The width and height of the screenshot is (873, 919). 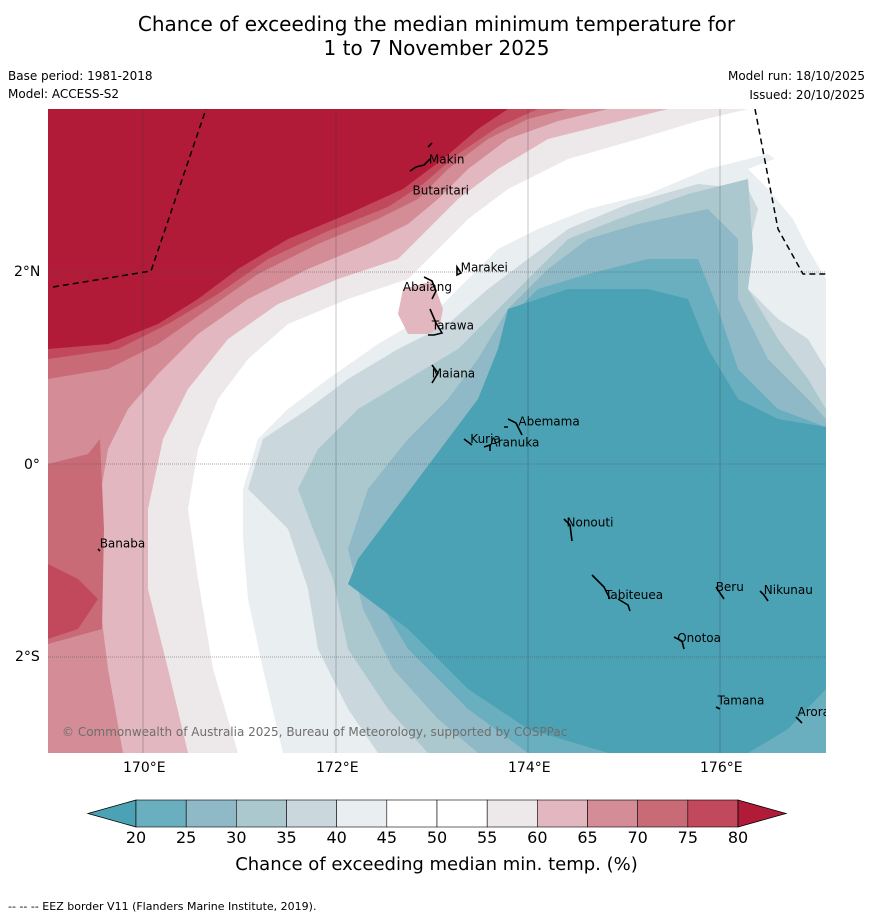 What do you see at coordinates (741, 701) in the screenshot?
I see `island-label-tamana: Tamana` at bounding box center [741, 701].